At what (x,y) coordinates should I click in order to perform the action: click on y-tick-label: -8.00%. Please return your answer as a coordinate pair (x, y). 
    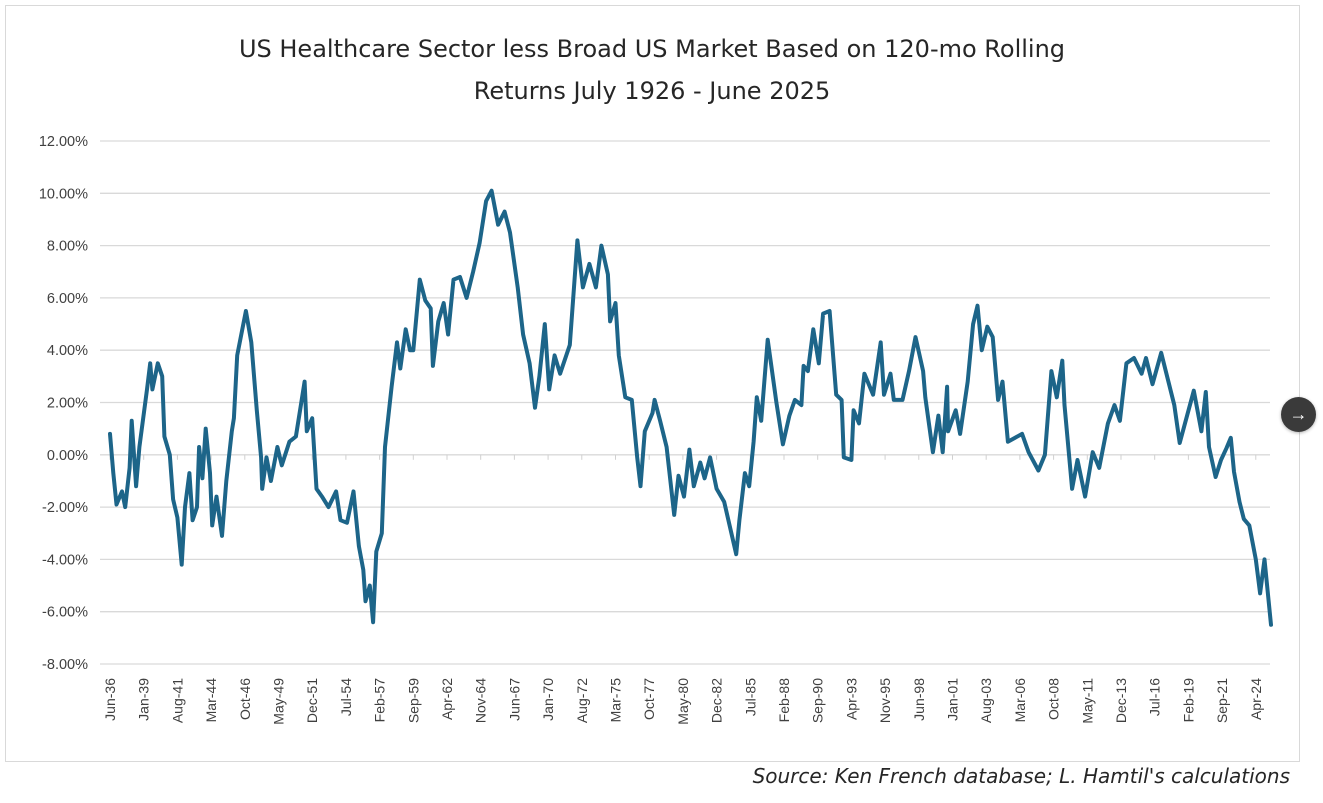
    Looking at the image, I should click on (65, 665).